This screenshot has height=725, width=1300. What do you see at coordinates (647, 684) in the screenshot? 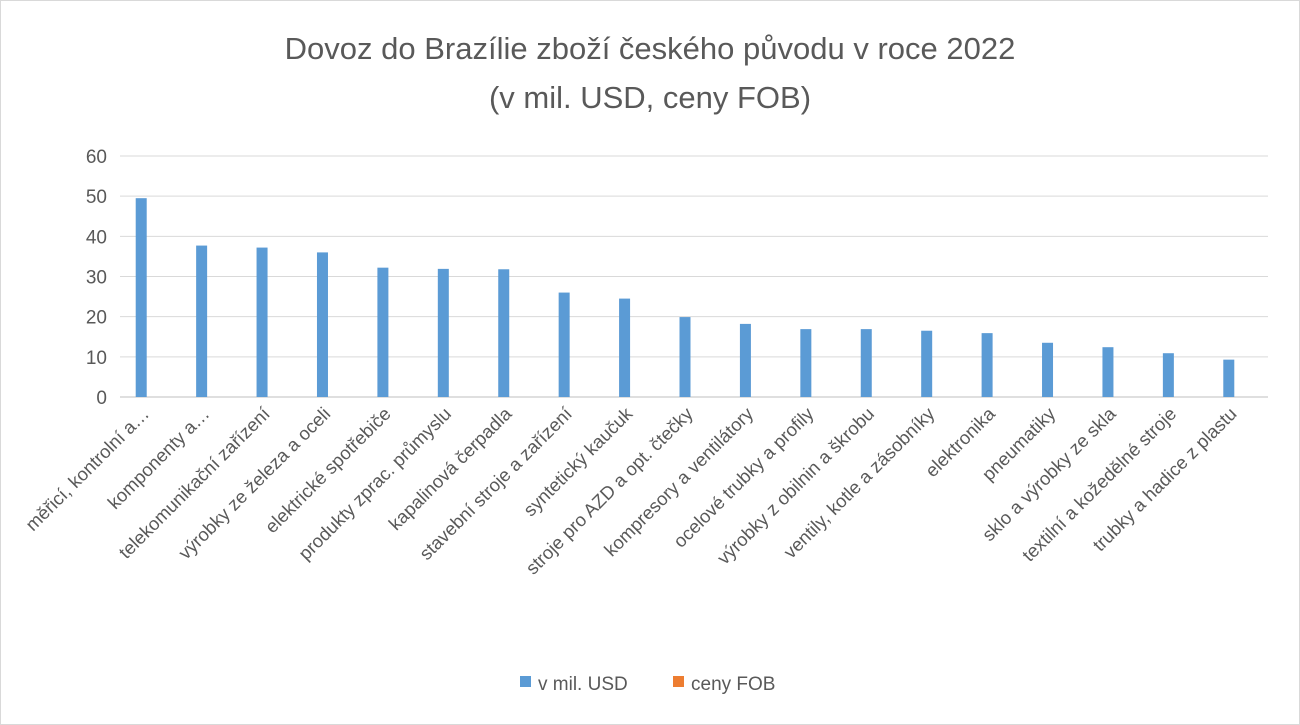
I see `legend: v mil. USD ceny FOB` at bounding box center [647, 684].